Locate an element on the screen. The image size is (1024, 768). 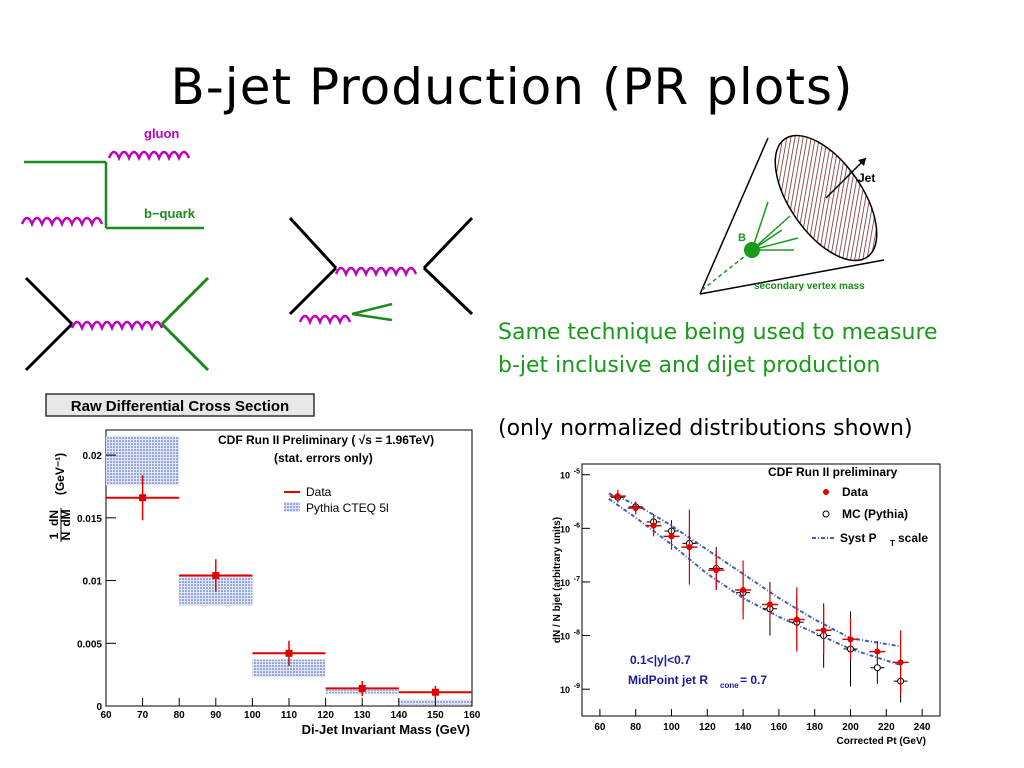
mc-band is located at coordinates (289, 668).